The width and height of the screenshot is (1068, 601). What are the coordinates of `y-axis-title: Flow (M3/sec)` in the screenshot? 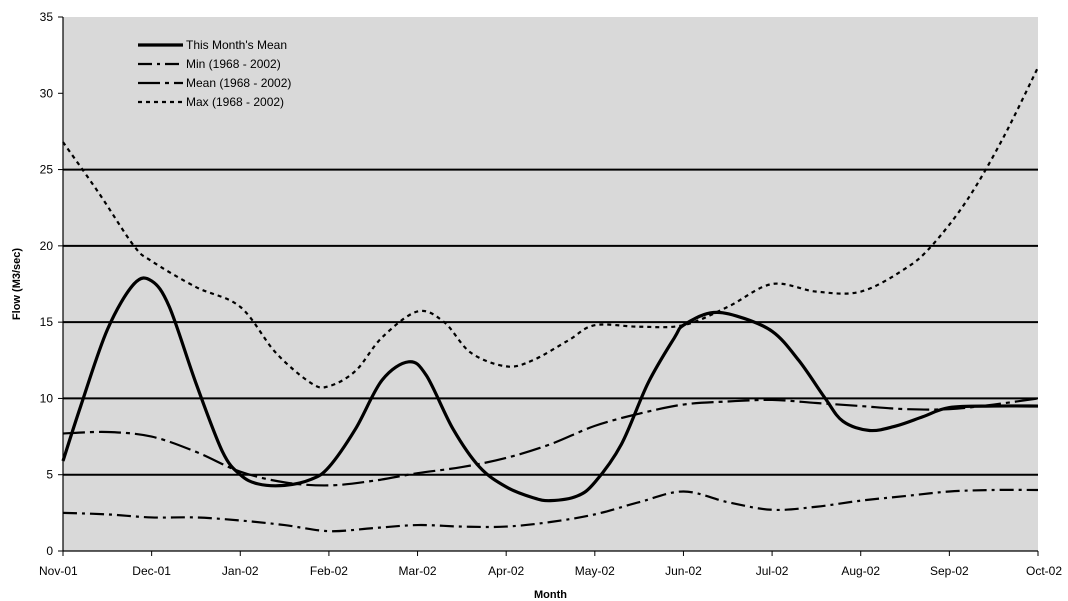 It's located at (17, 284).